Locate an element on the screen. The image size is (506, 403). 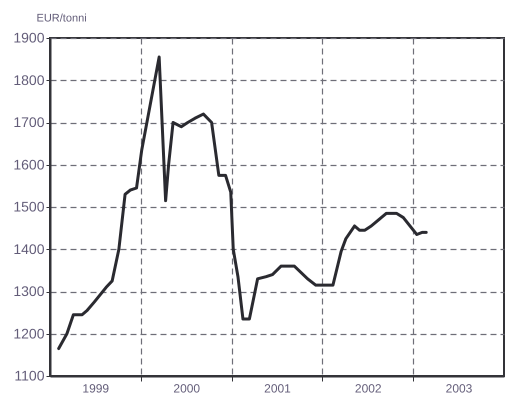
y-tick-label: 1700 is located at coordinates (29, 122).